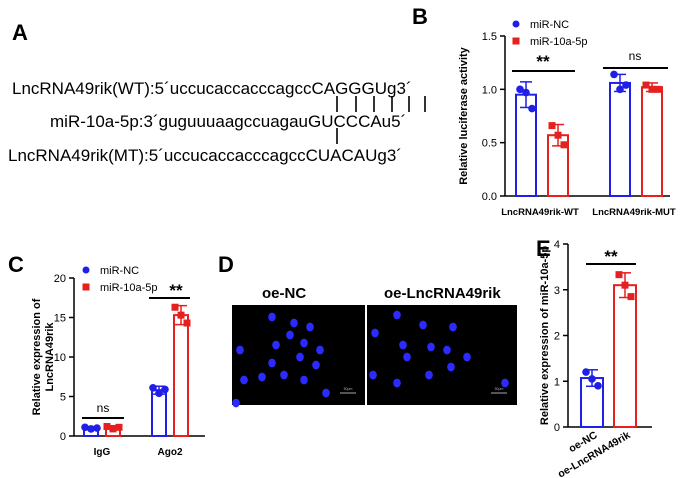 This screenshot has height=478, width=685. I want to click on y-tick-label: 1, so click(557, 382).